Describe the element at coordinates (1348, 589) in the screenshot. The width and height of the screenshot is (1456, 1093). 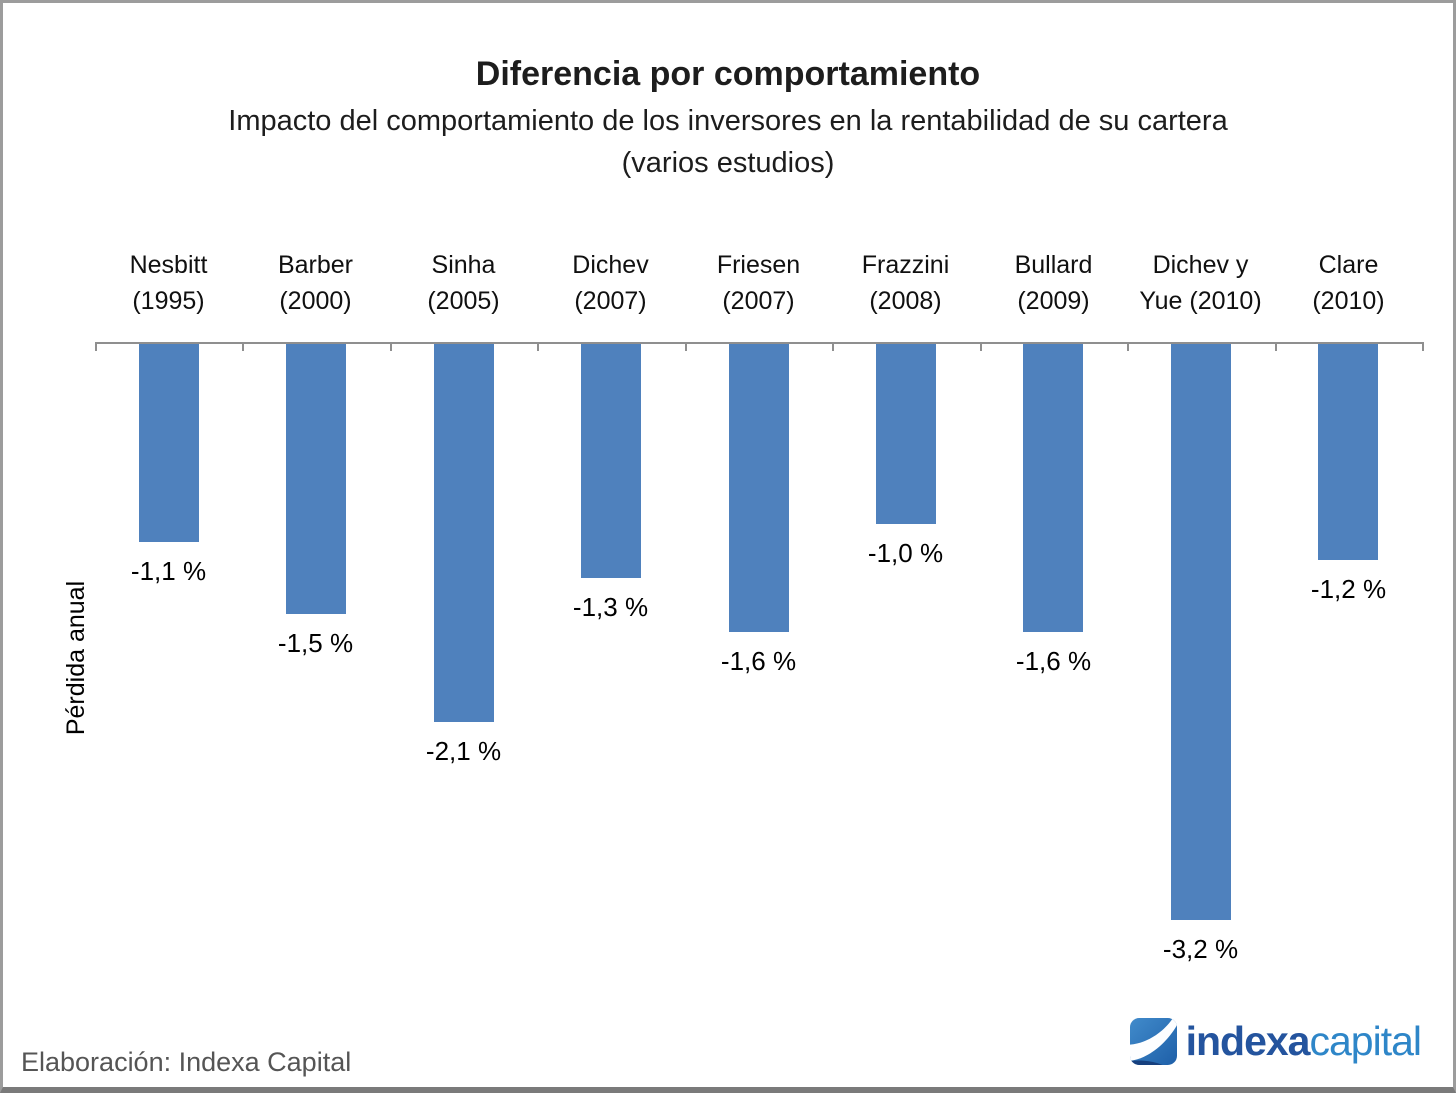
I see `value-label: -1,2 %` at that location.